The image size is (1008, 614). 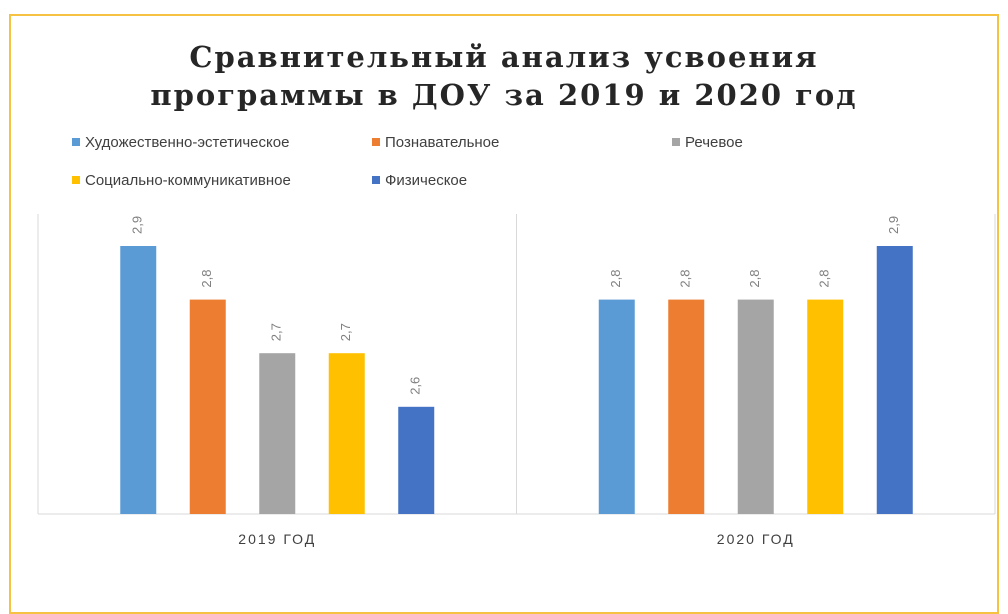 I want to click on category-label-1: 2020 ГОД, so click(x=756, y=539).